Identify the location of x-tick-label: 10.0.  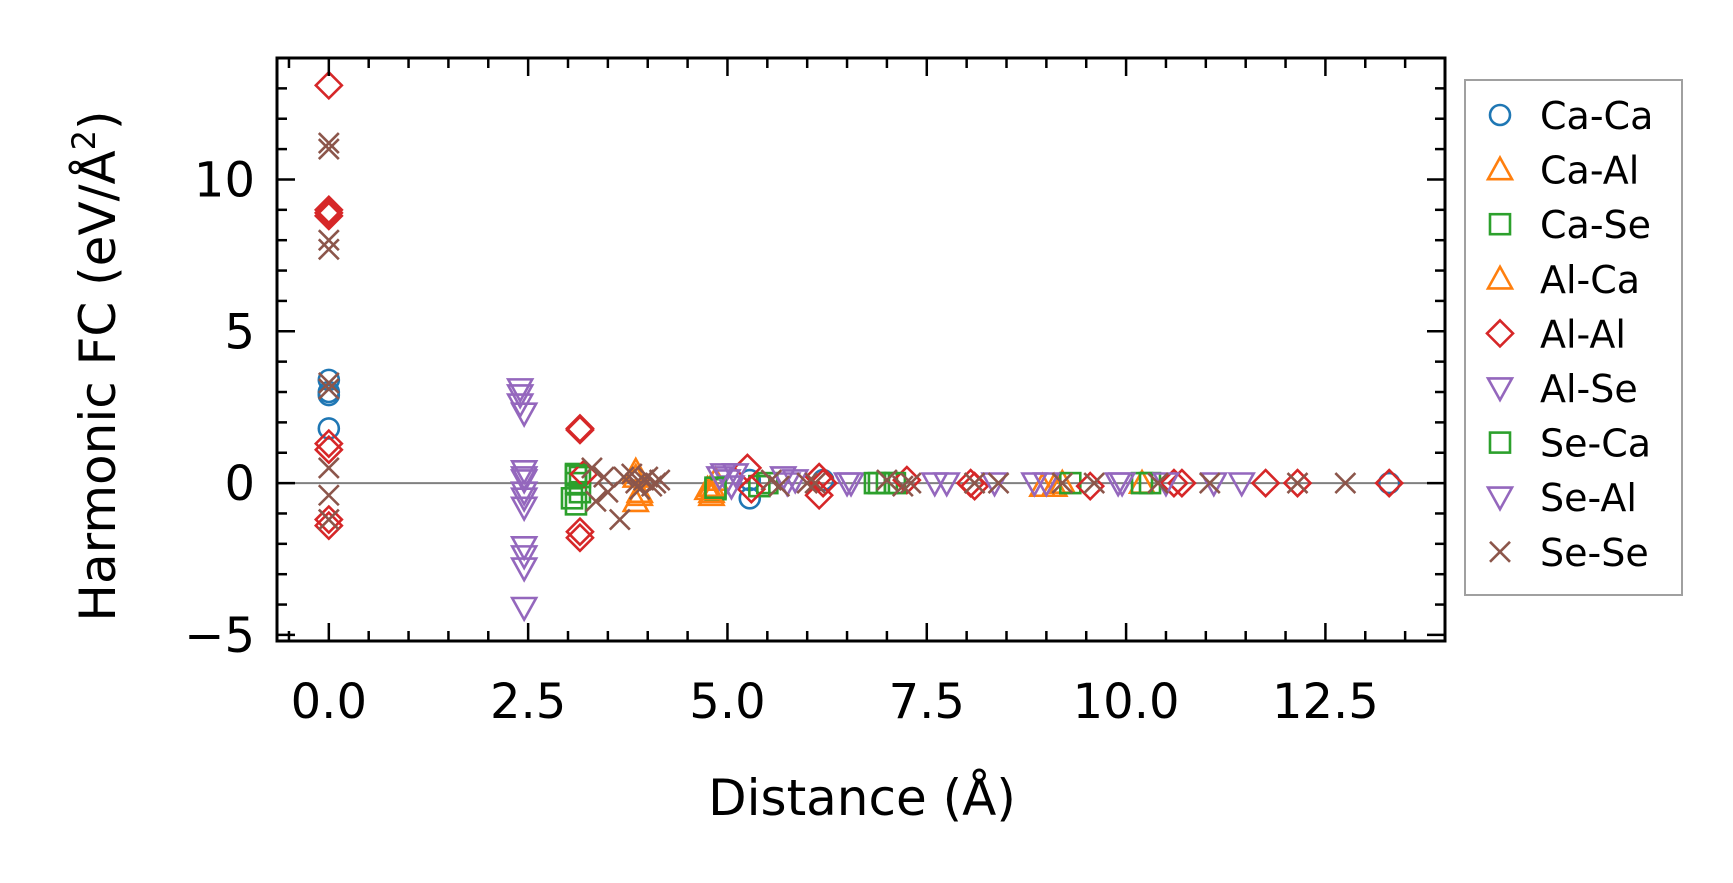
(1126, 702).